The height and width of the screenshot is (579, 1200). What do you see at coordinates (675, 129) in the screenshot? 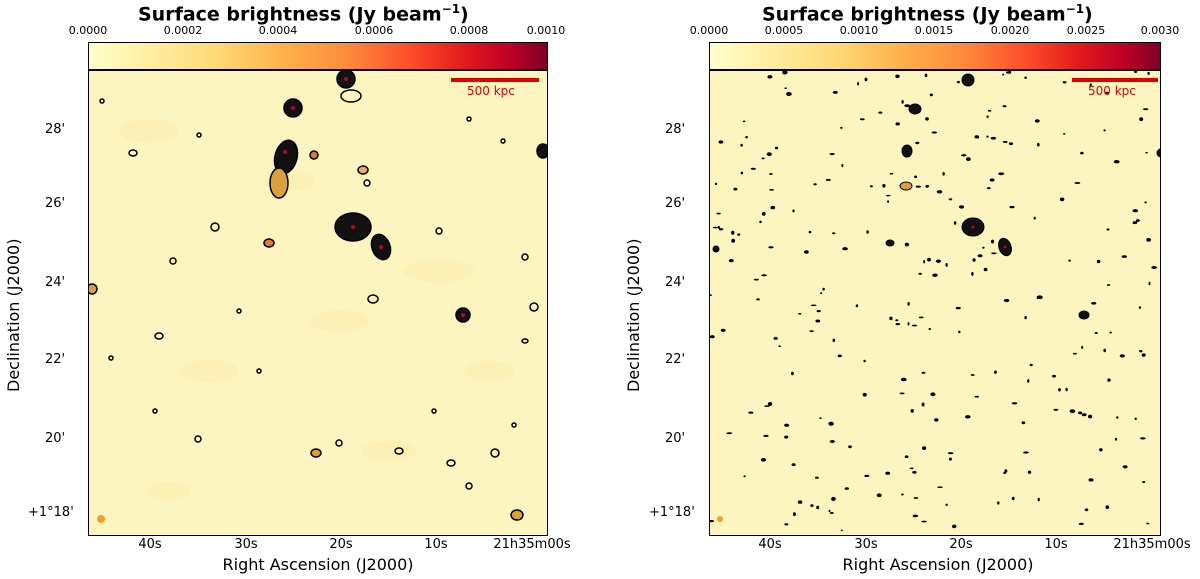
I see `y-tick-label: 28'` at bounding box center [675, 129].